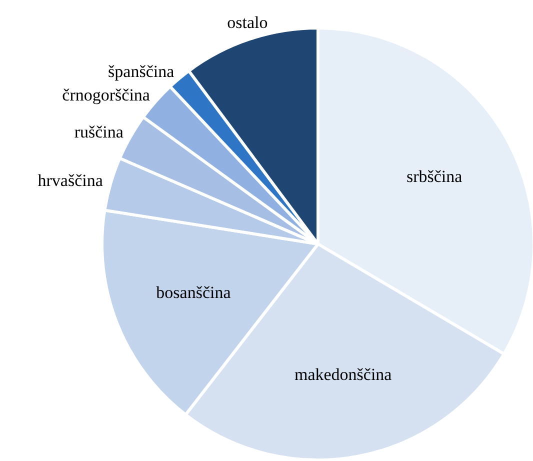 This screenshot has height=461, width=533. Describe the element at coordinates (141, 71) in the screenshot. I see `slice-label: španščina` at that location.